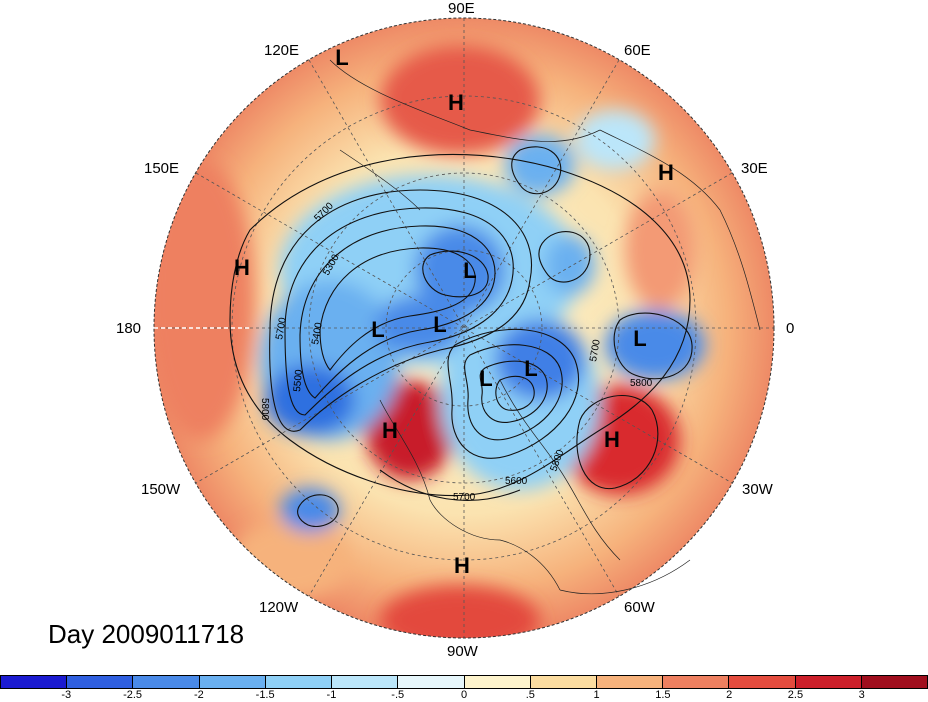 The height and width of the screenshot is (702, 928). What do you see at coordinates (317, 333) in the screenshot?
I see `contour-label: 5400` at bounding box center [317, 333].